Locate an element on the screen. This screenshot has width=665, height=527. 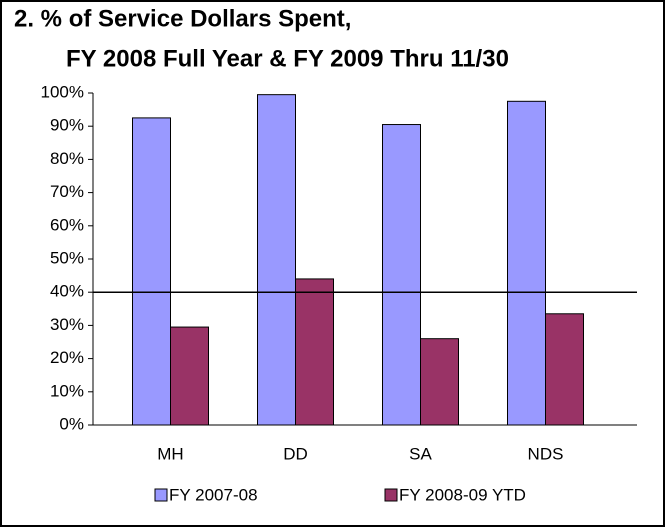
y-tick-label: 50% is located at coordinates (67, 257).